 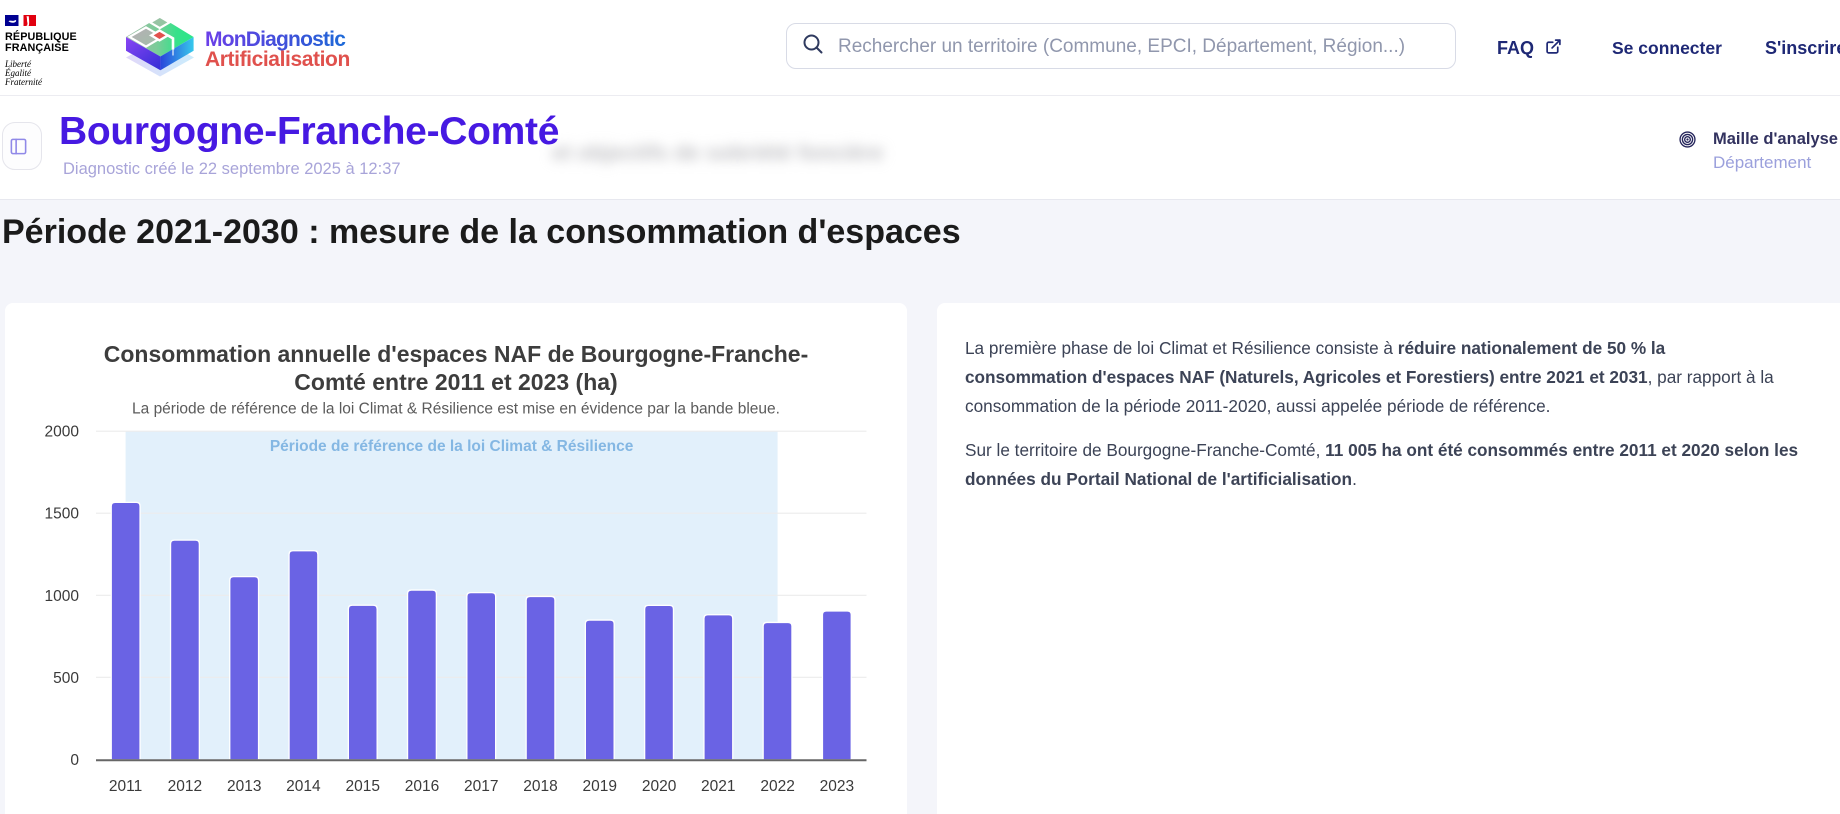 I want to click on svg-text: Comté entre 2011 et 2023 (ha), so click(x=455, y=382).